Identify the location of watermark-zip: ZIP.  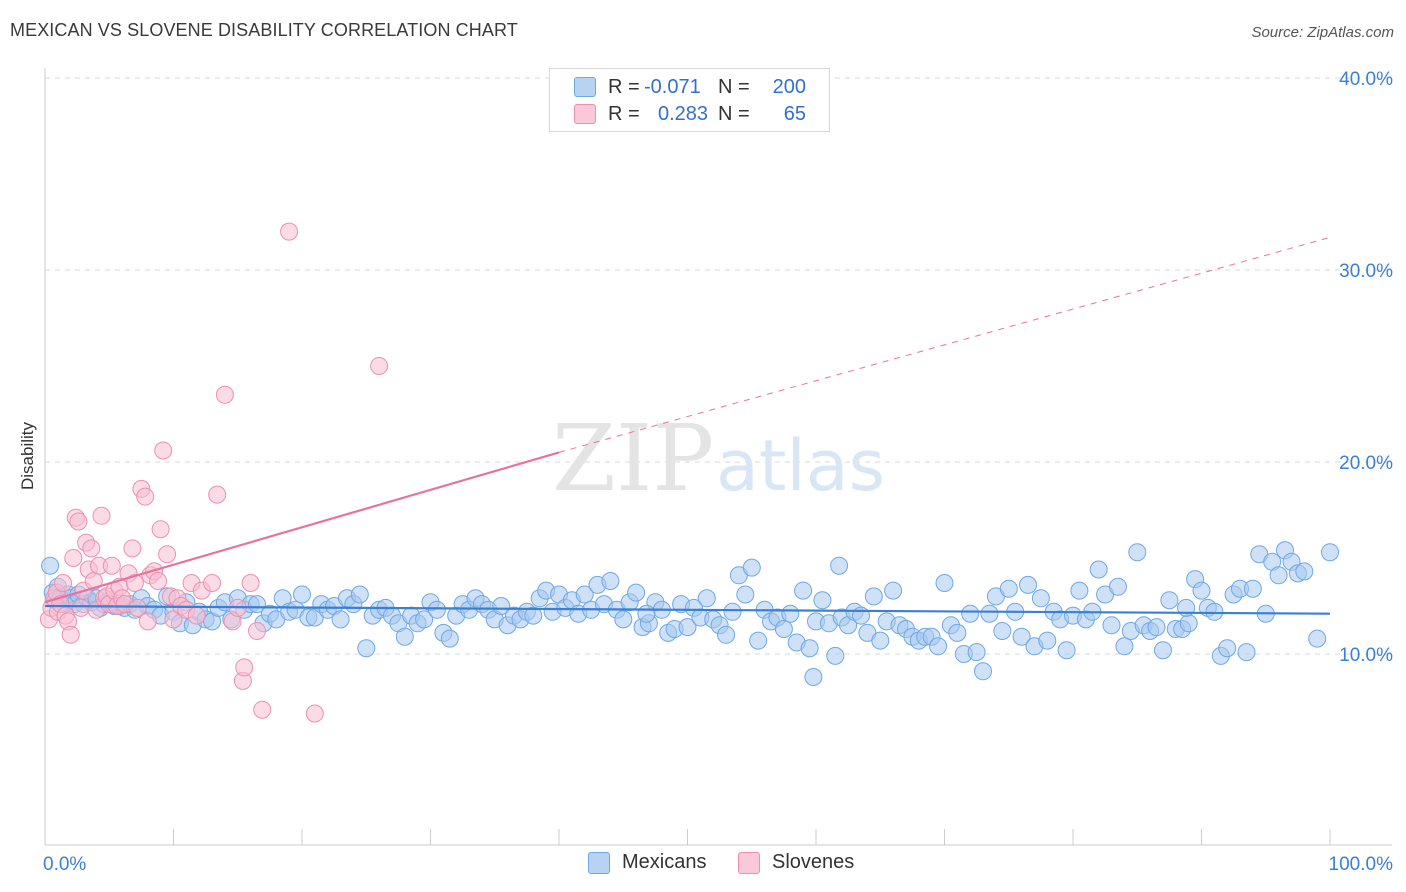
(633, 458).